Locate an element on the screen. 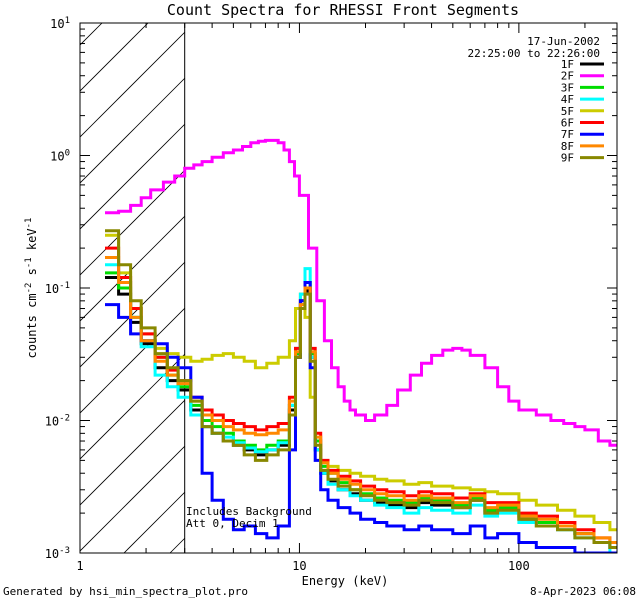 Image resolution: width=640 pixels, height=600 pixels. legend-label-7f: 7F is located at coordinates (567, 134).